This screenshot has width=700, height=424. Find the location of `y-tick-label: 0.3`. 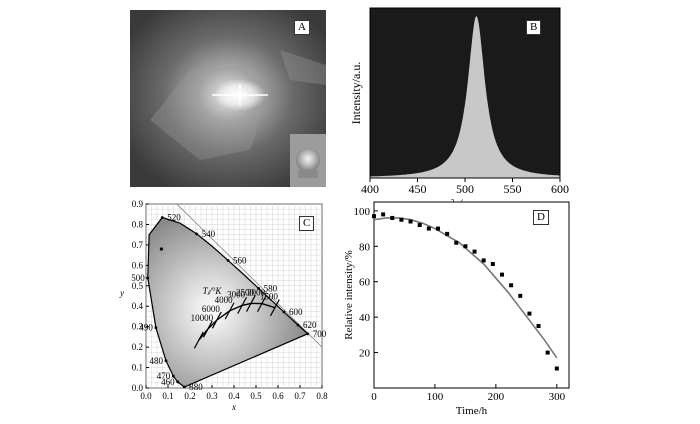

y-tick-label: 0.3 is located at coordinates (138, 327).